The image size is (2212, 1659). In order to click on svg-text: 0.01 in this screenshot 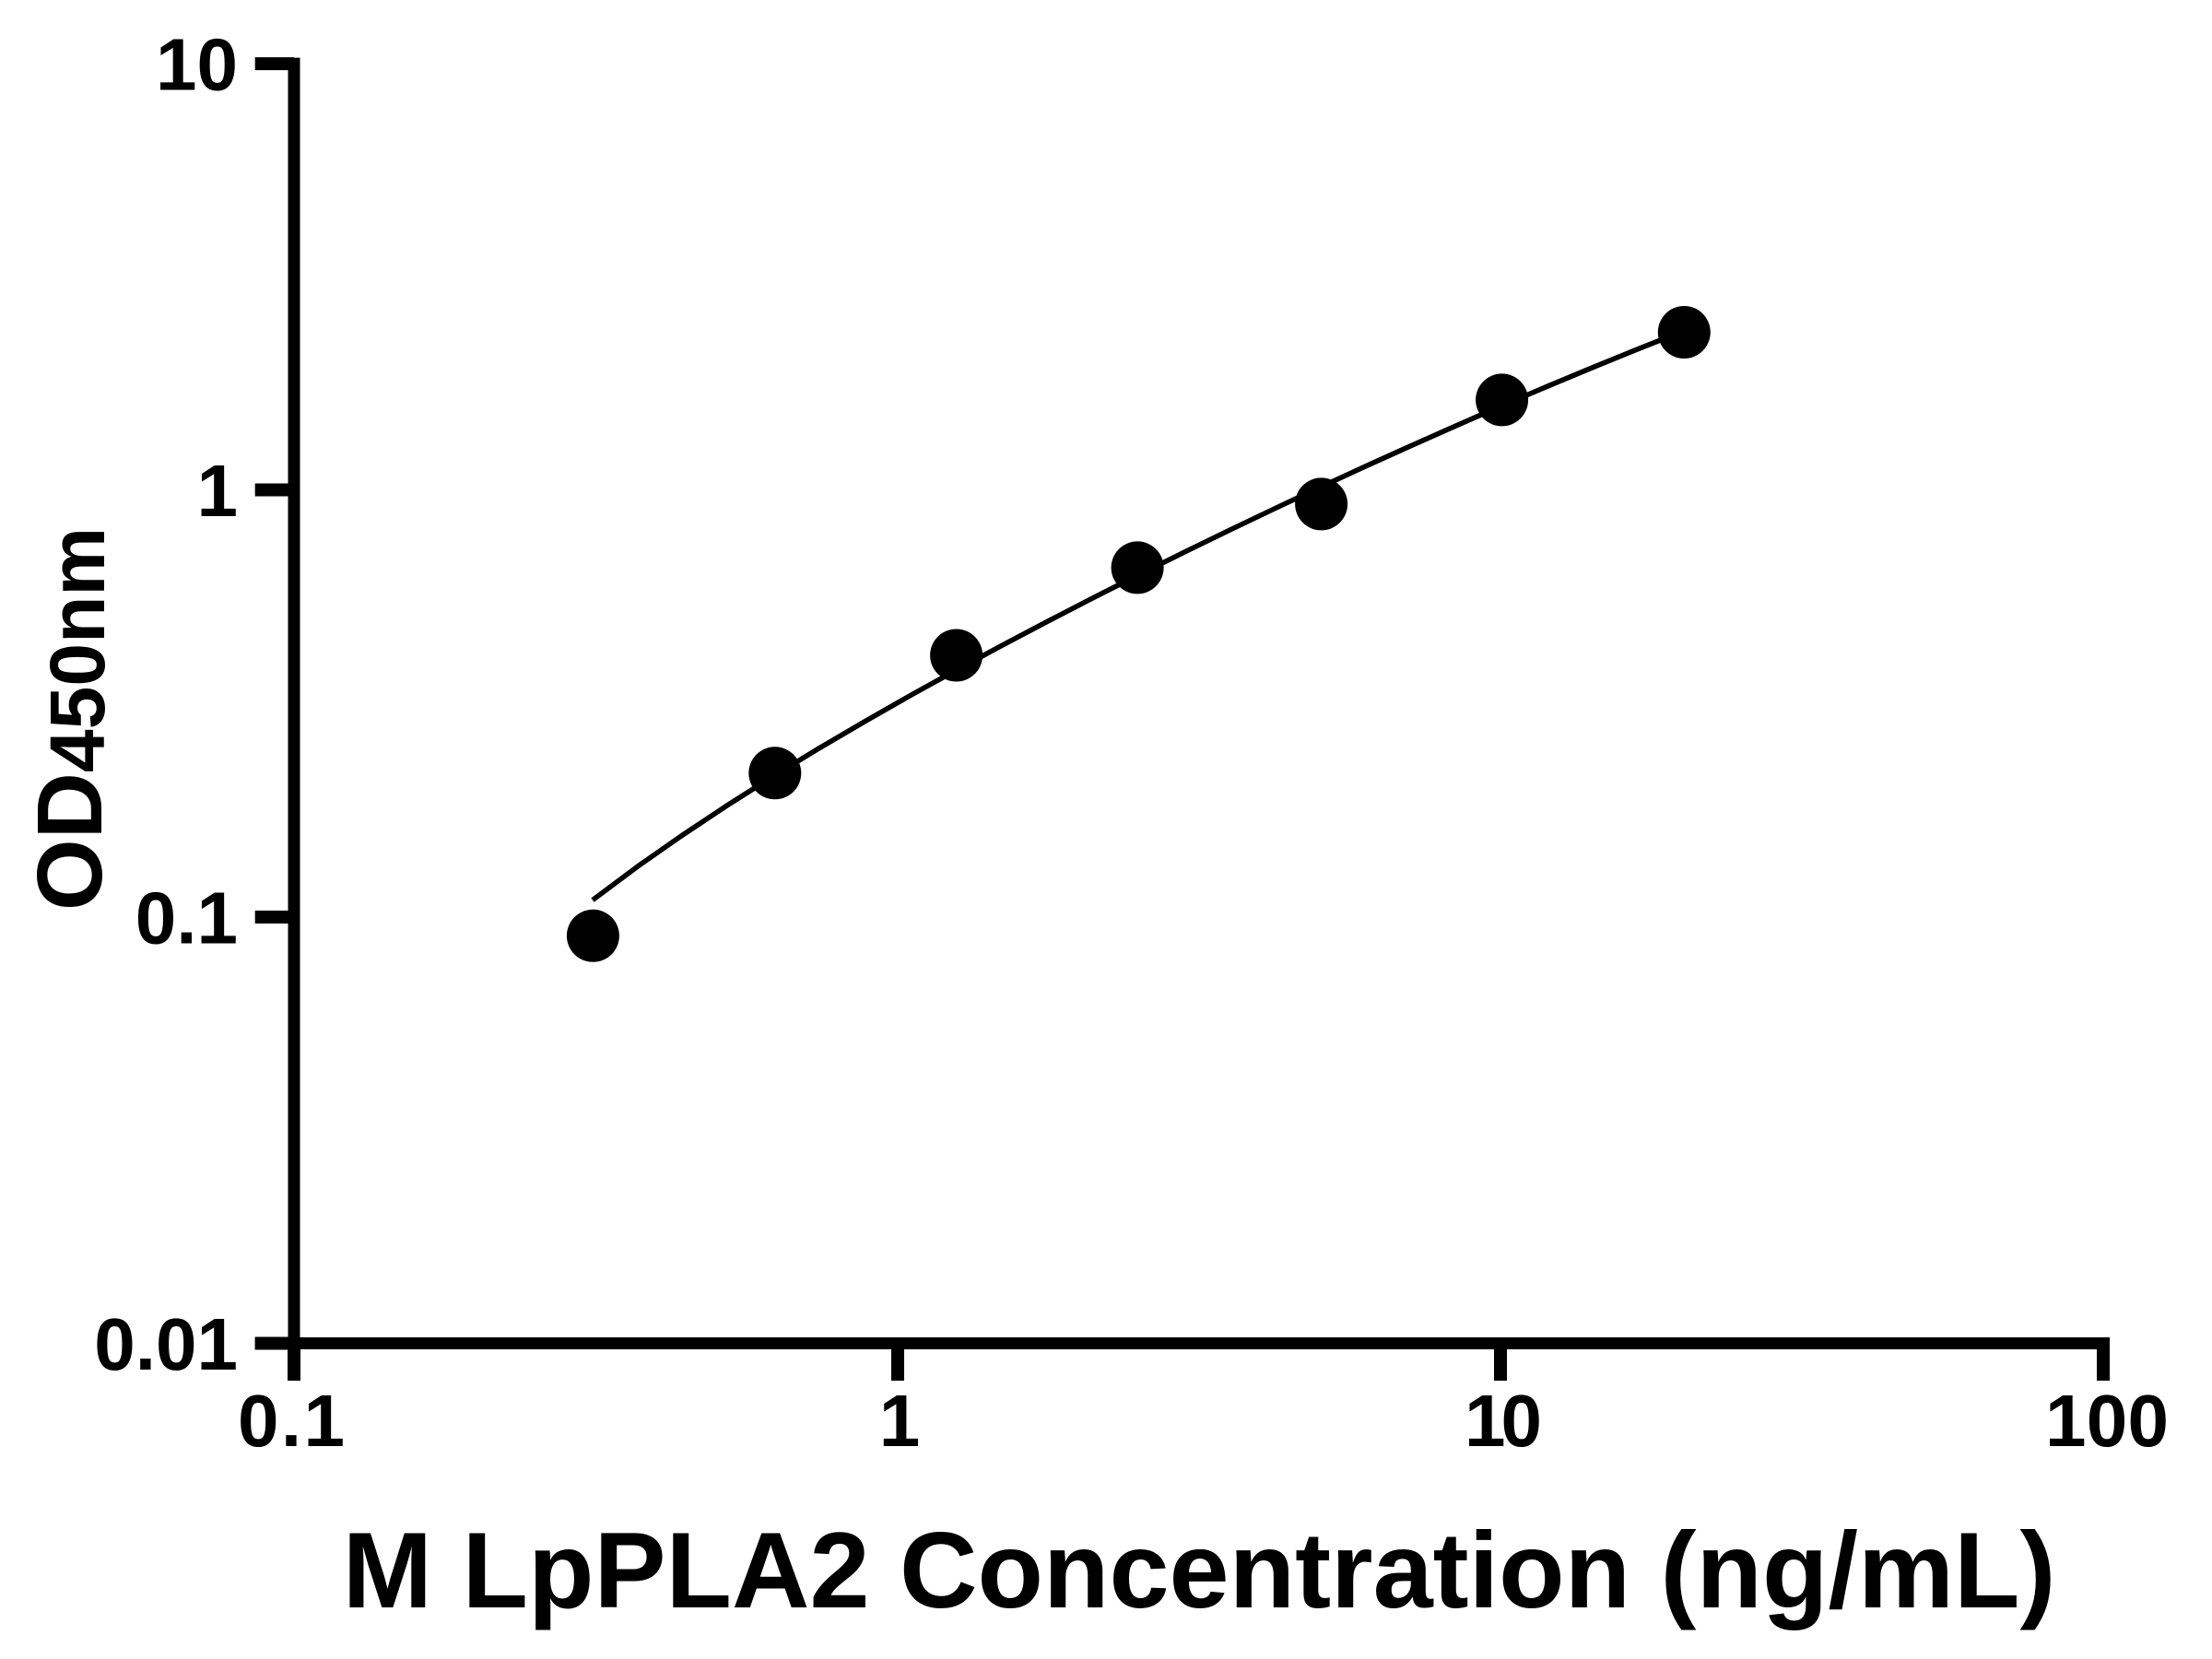, I will do `click(166, 1344)`.